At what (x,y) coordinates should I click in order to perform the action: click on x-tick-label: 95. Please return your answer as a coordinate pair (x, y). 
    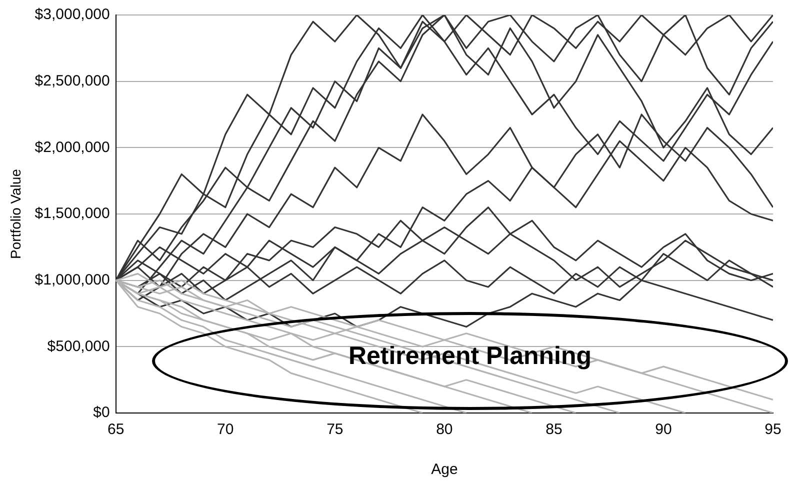
    Looking at the image, I should click on (773, 429).